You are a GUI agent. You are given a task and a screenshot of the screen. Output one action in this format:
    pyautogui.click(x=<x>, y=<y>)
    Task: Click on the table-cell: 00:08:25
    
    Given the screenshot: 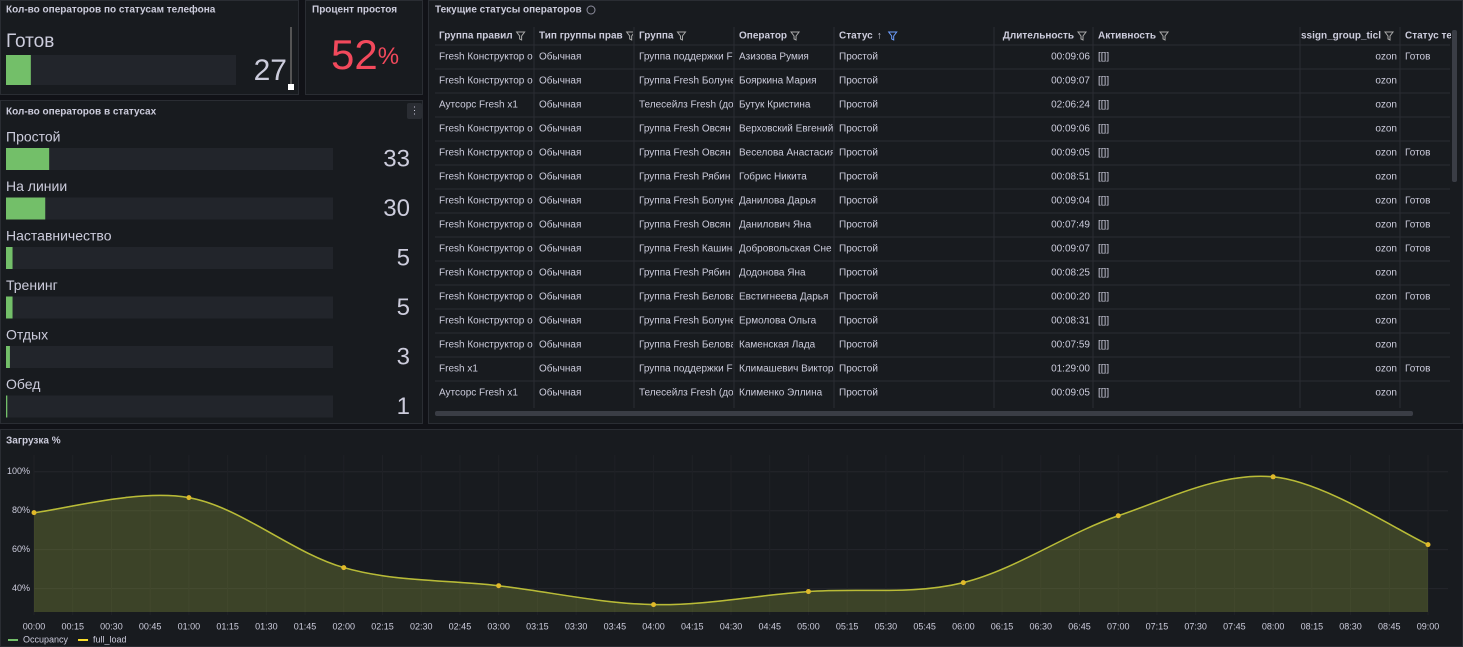 What is the action you would take?
    pyautogui.click(x=1070, y=273)
    